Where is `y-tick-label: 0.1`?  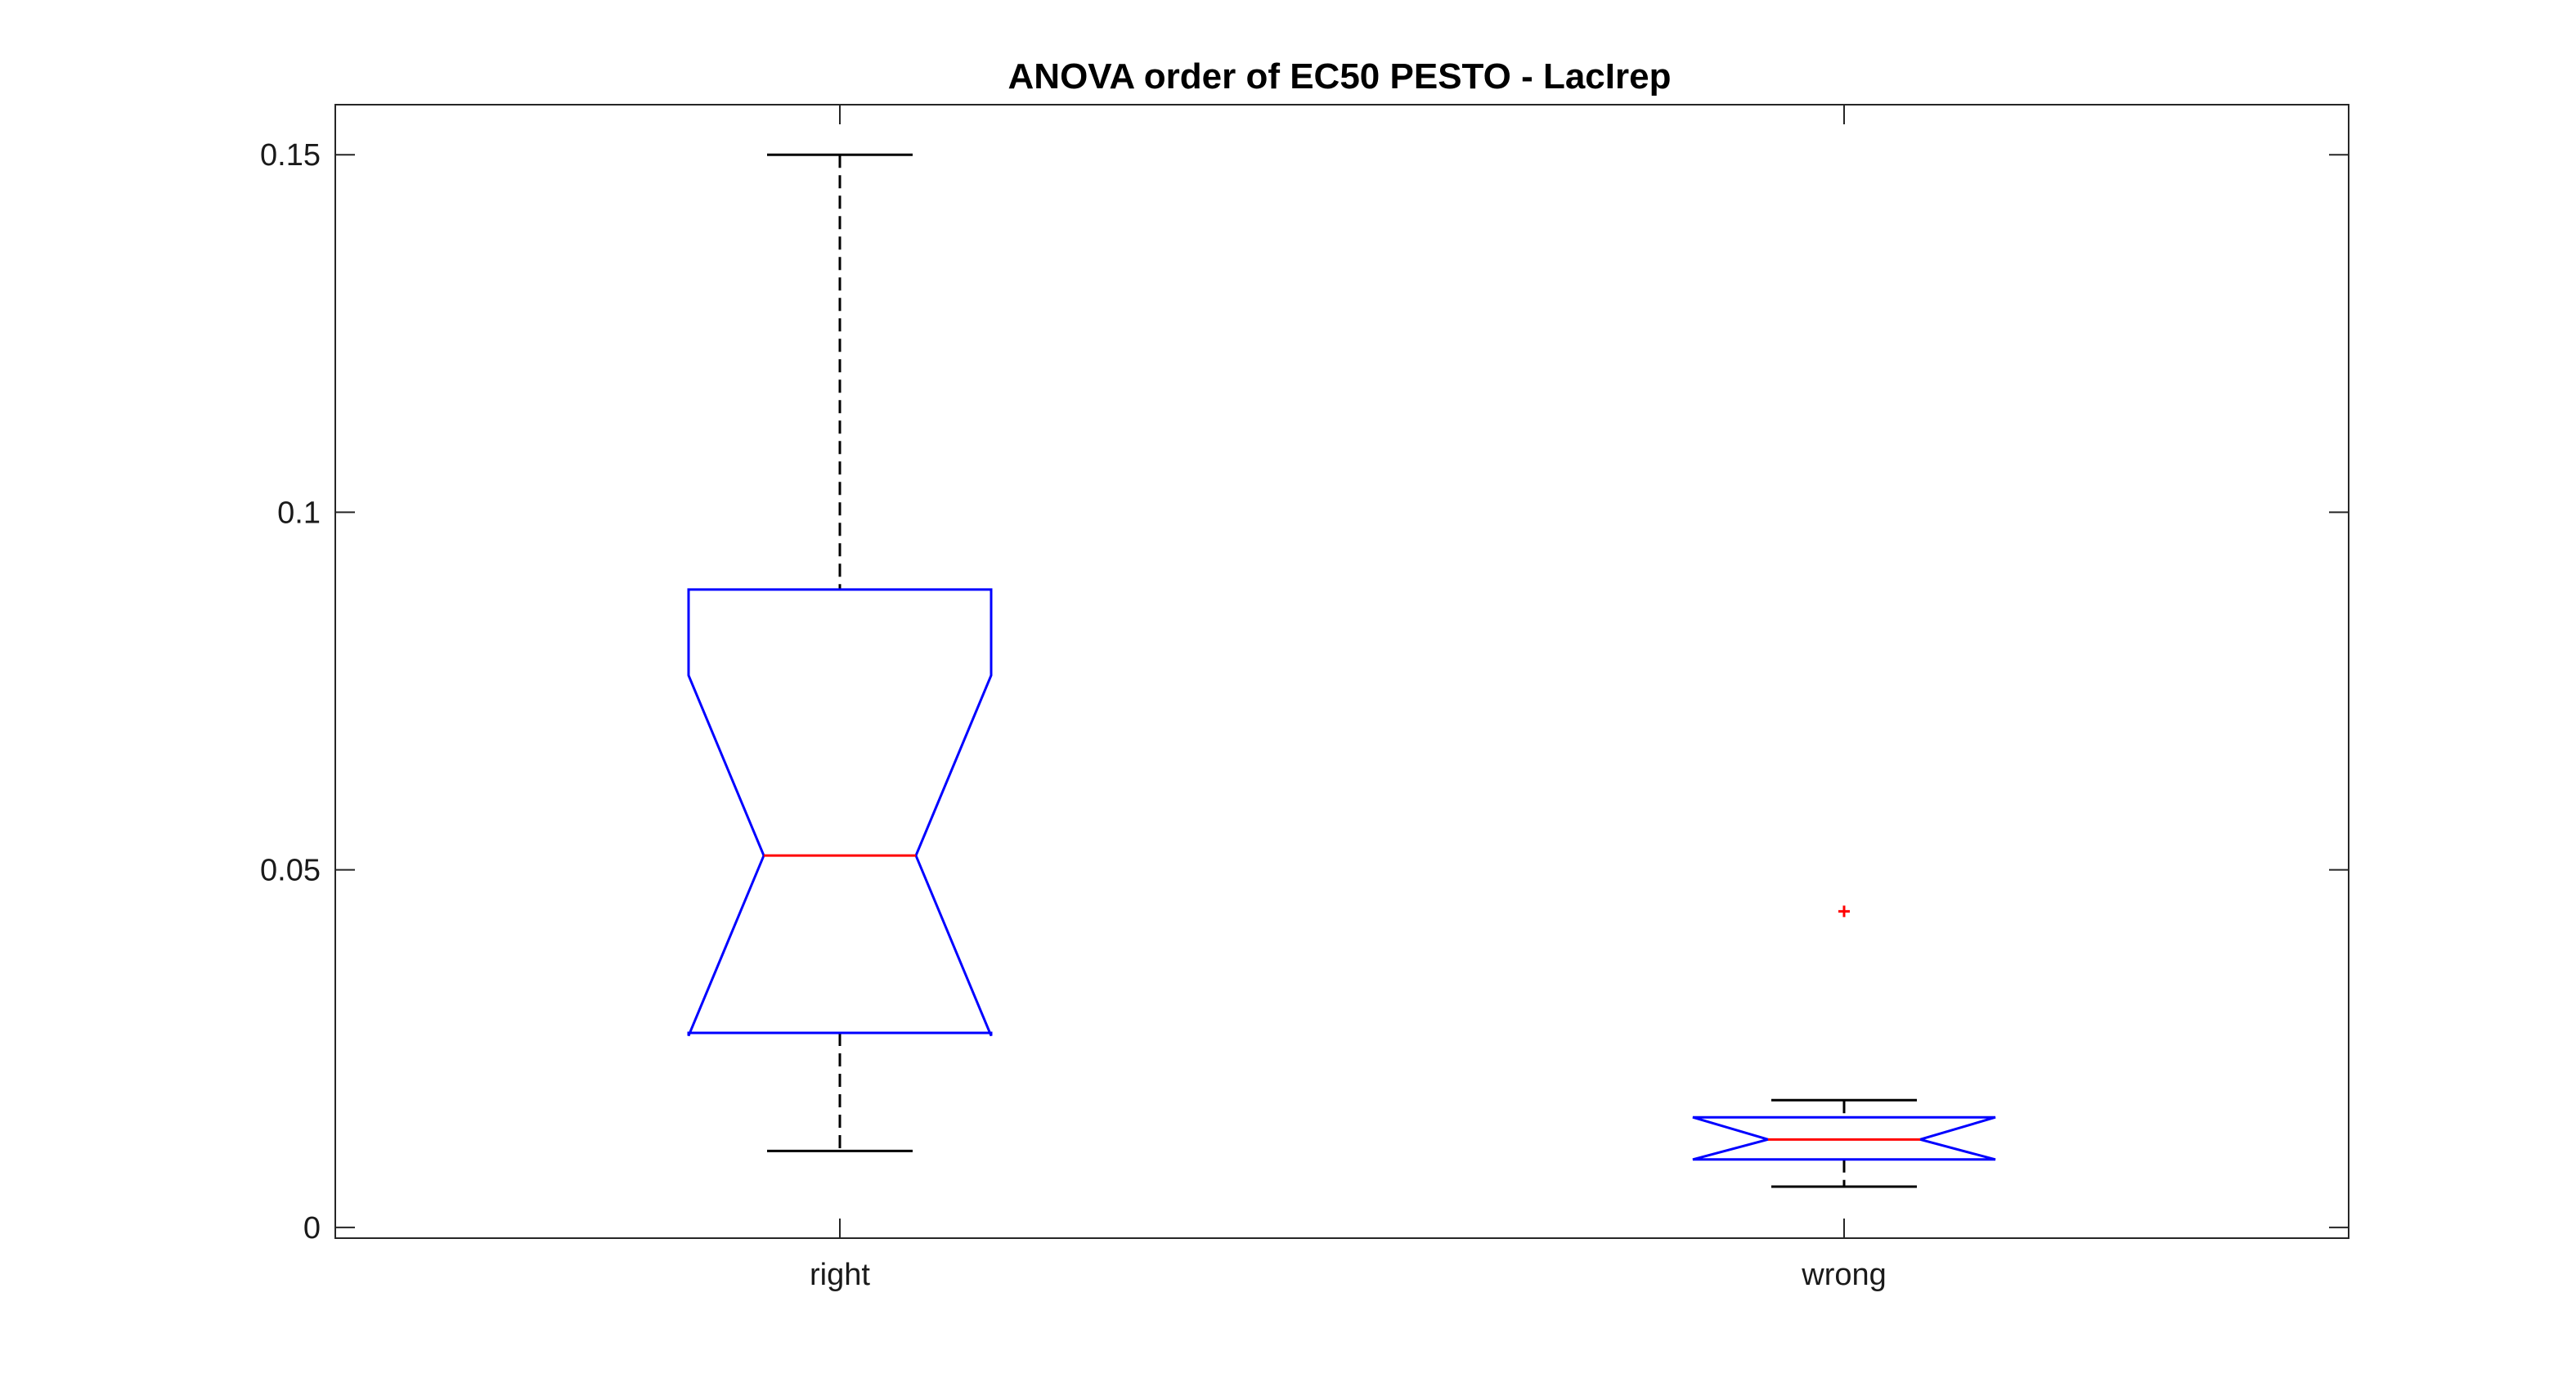 y-tick-label: 0.1 is located at coordinates (299, 513).